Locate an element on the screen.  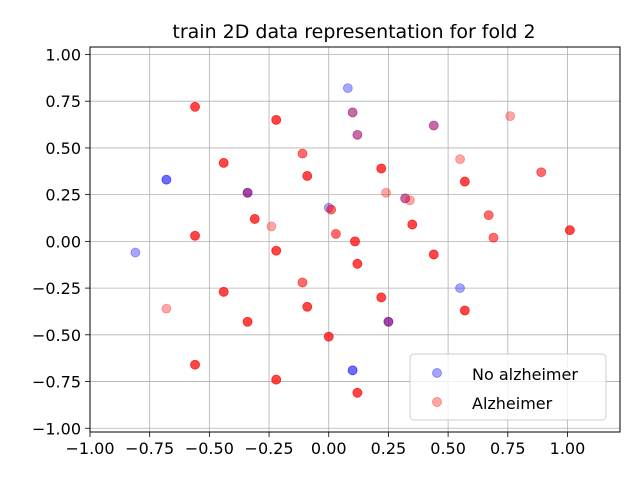
legend-box is located at coordinates (508, 387).